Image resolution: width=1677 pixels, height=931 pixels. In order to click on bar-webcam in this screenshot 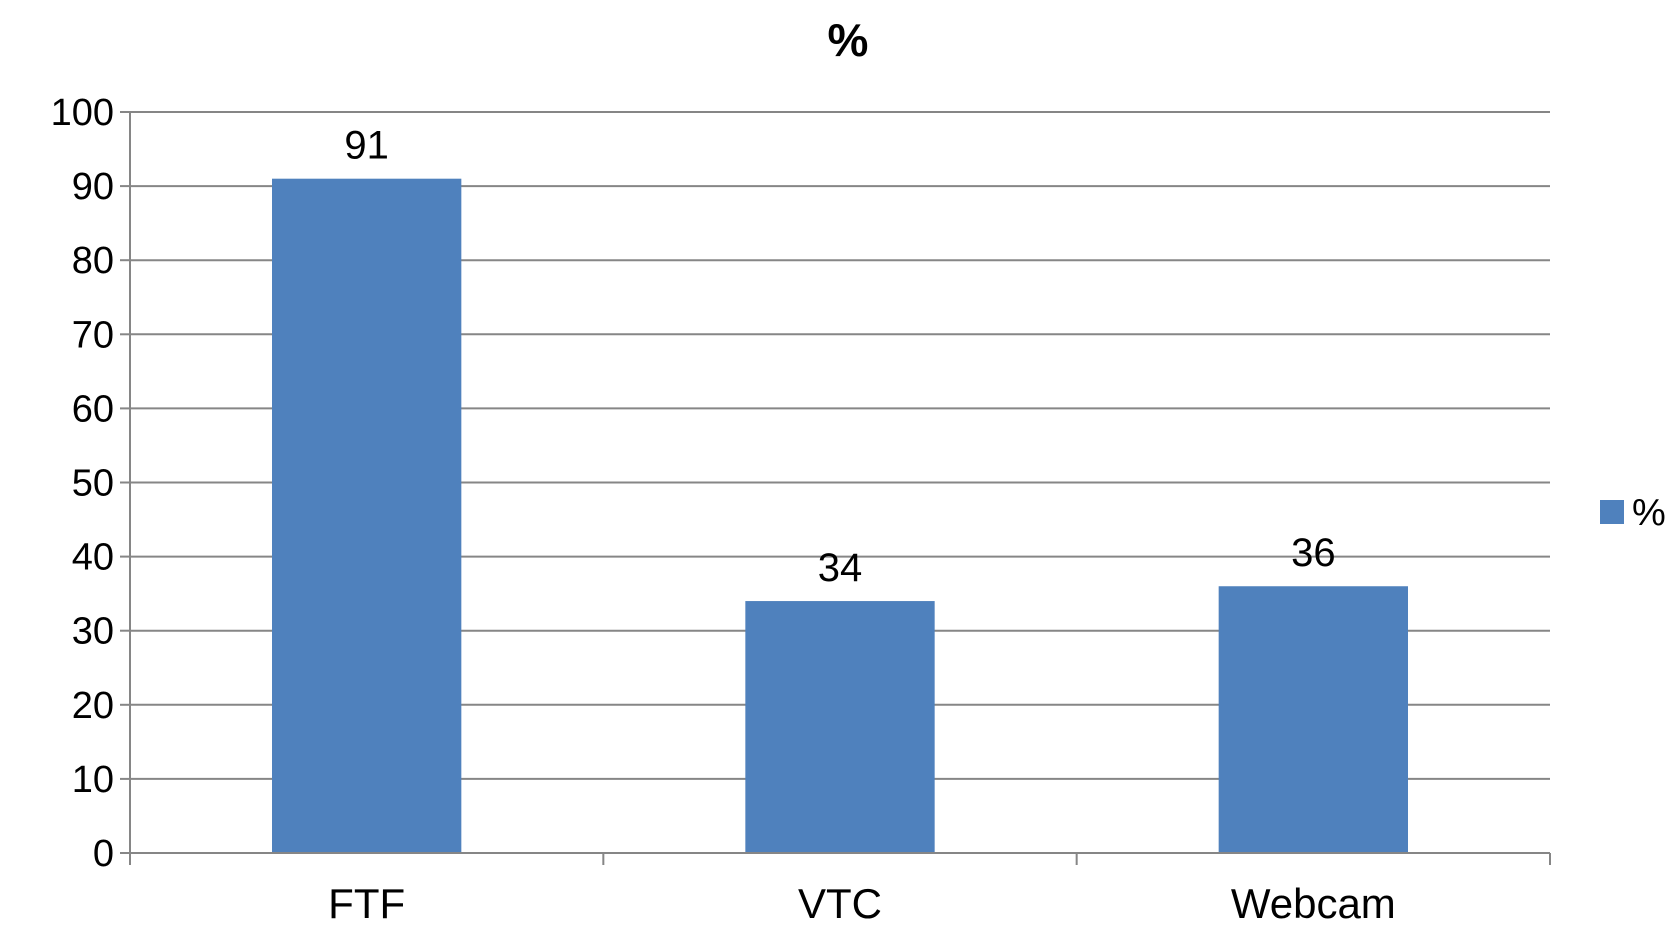, I will do `click(1313, 719)`.